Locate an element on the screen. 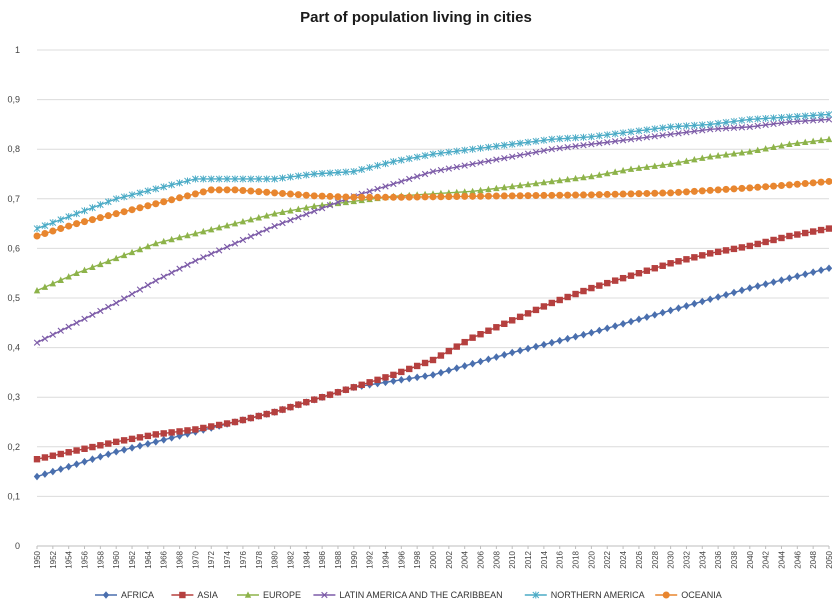 The width and height of the screenshot is (832, 604). legend-marker-europe is located at coordinates (248, 594).